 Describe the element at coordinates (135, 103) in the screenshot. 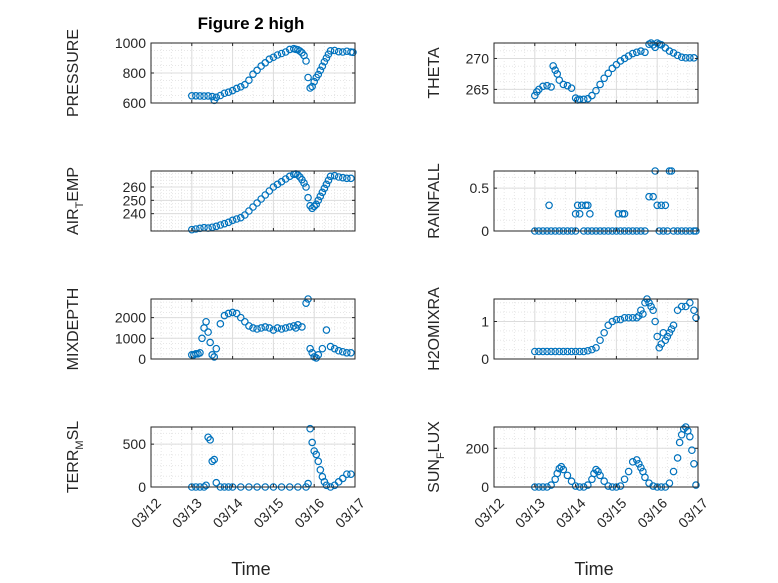

I see `y-tick-label: 600` at that location.